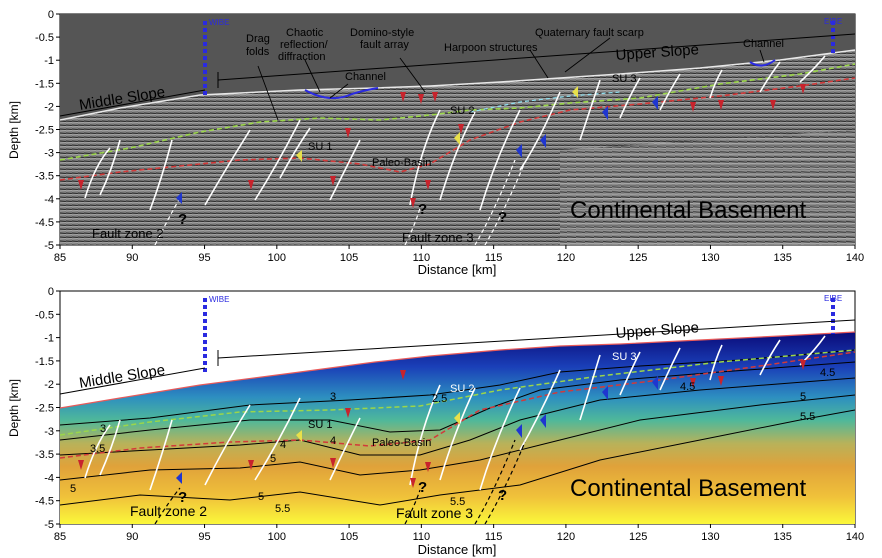 The image size is (882, 558). What do you see at coordinates (49, 525) in the screenshot?
I see `y-tick-label: -5` at bounding box center [49, 525].